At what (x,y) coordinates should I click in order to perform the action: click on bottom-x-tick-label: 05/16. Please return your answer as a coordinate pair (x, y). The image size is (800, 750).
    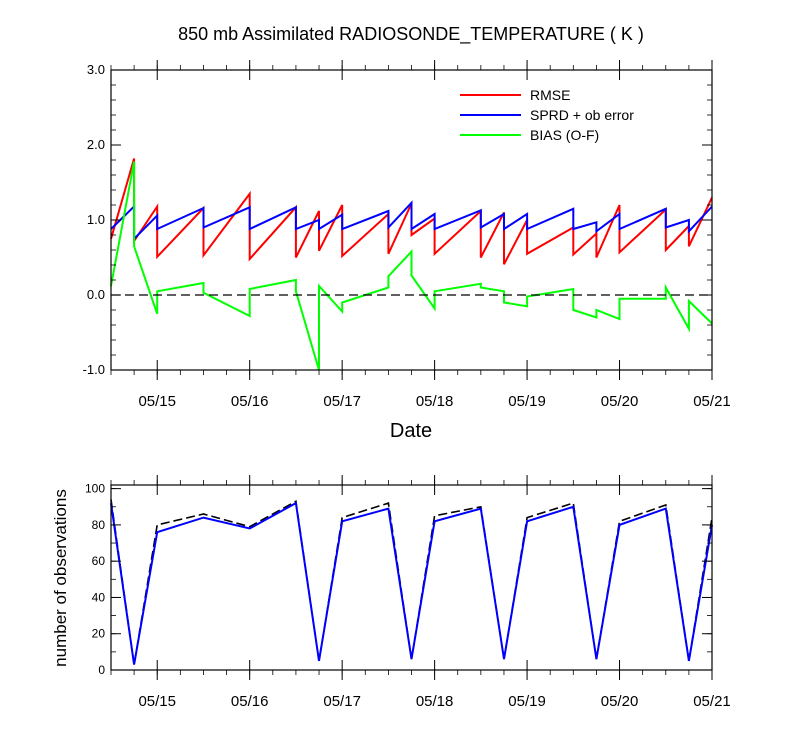
    Looking at the image, I should click on (250, 701).